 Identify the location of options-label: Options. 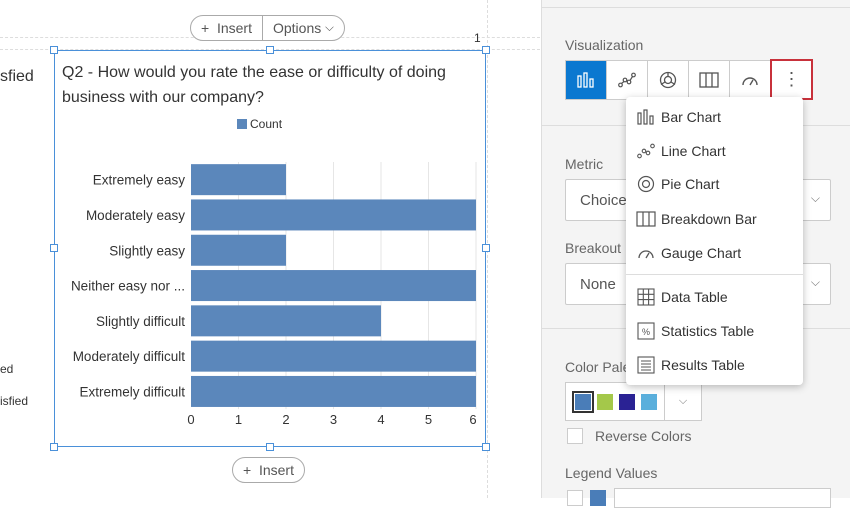
(297, 28).